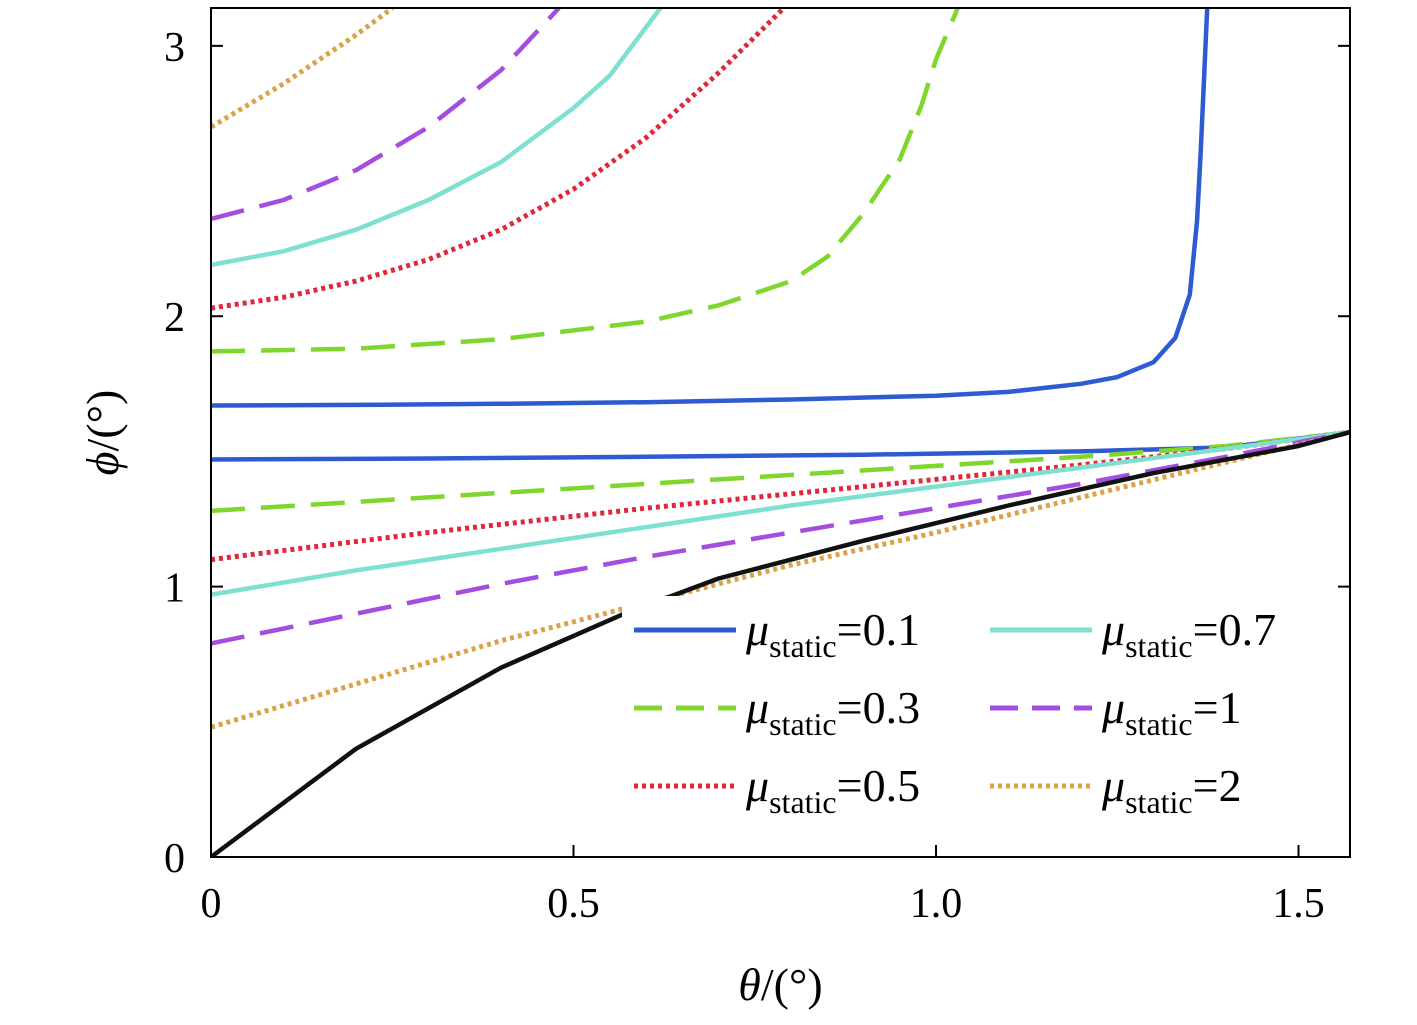 This screenshot has height=1025, width=1417. What do you see at coordinates (1171, 712) in the screenshot?
I see `legend-label: μstatic=1` at bounding box center [1171, 712].